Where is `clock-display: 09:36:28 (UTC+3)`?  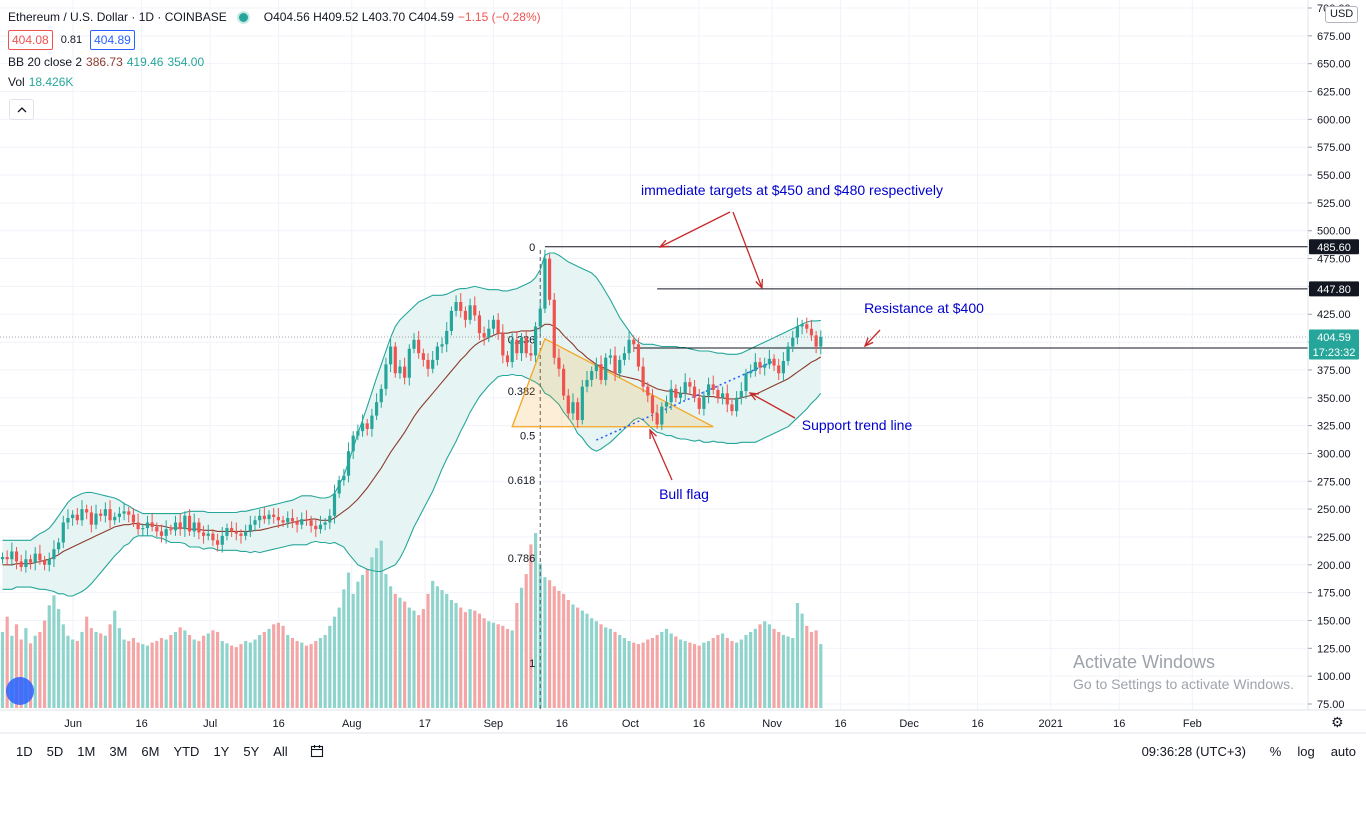
clock-display: 09:36:28 (UTC+3) is located at coordinates (1193, 751).